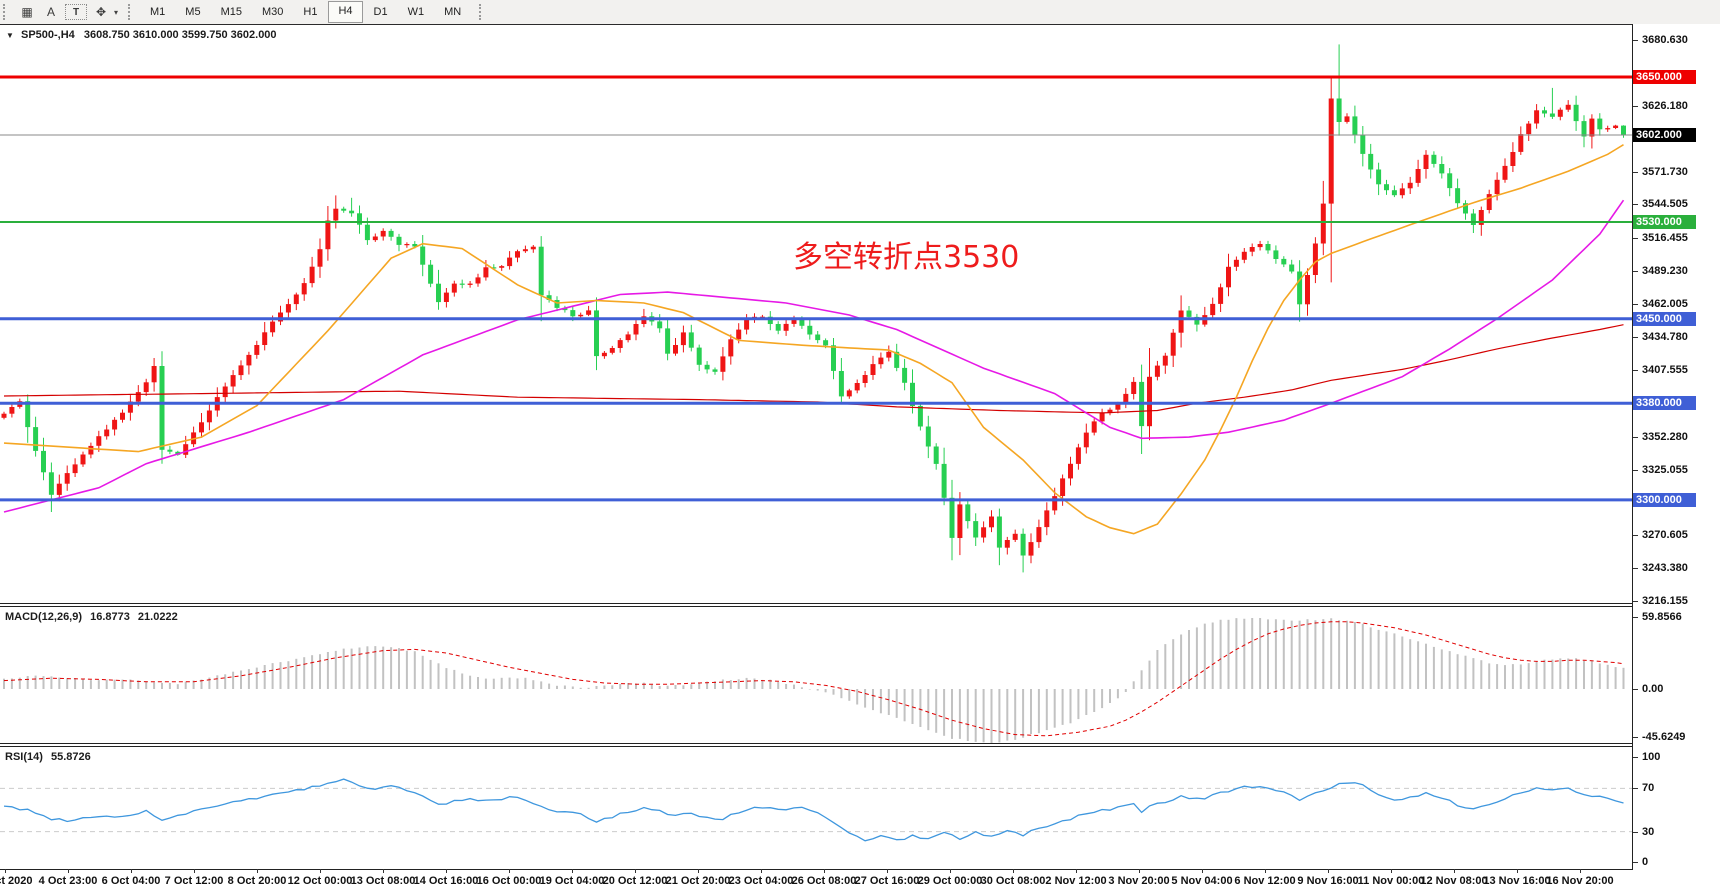 This screenshot has height=893, width=1720. Describe the element at coordinates (320, 881) in the screenshot. I see `time-label: 12 Oct 00:00` at that location.